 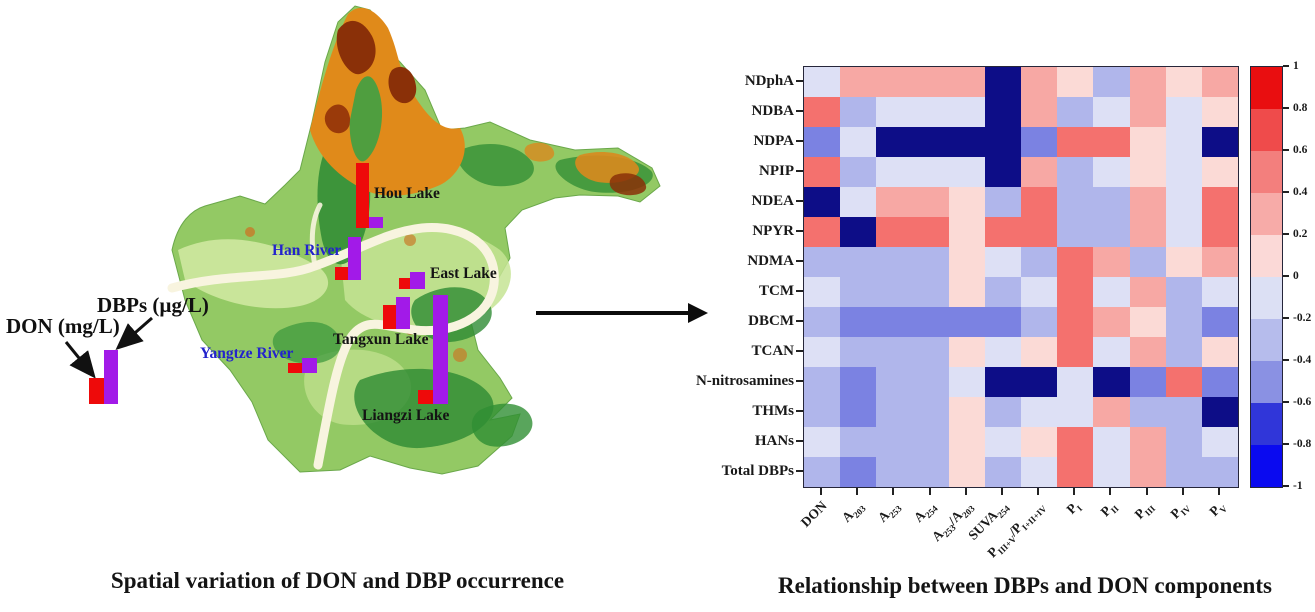 I want to click on heatmap-row-label: N-nitrosamines, so click(x=744, y=381).